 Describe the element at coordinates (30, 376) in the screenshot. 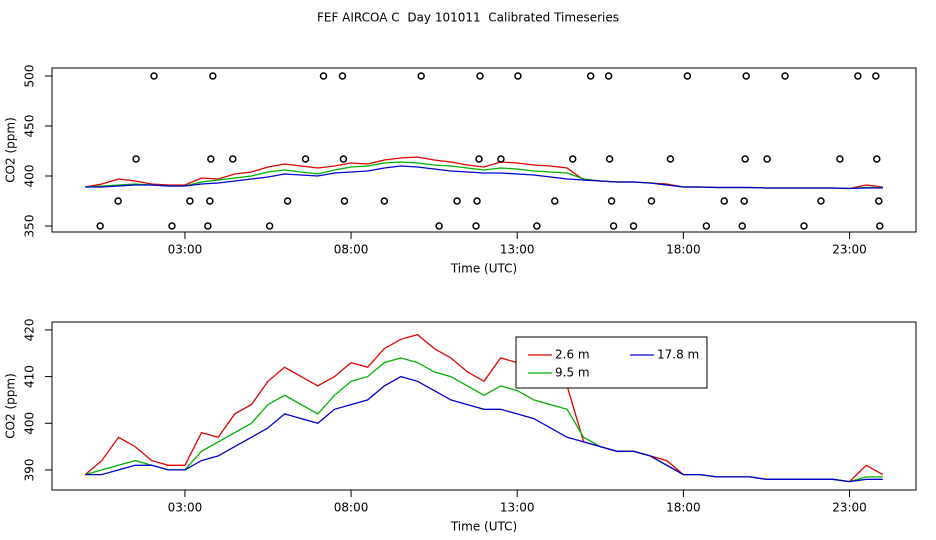

I see `y-tick-label: 410` at that location.